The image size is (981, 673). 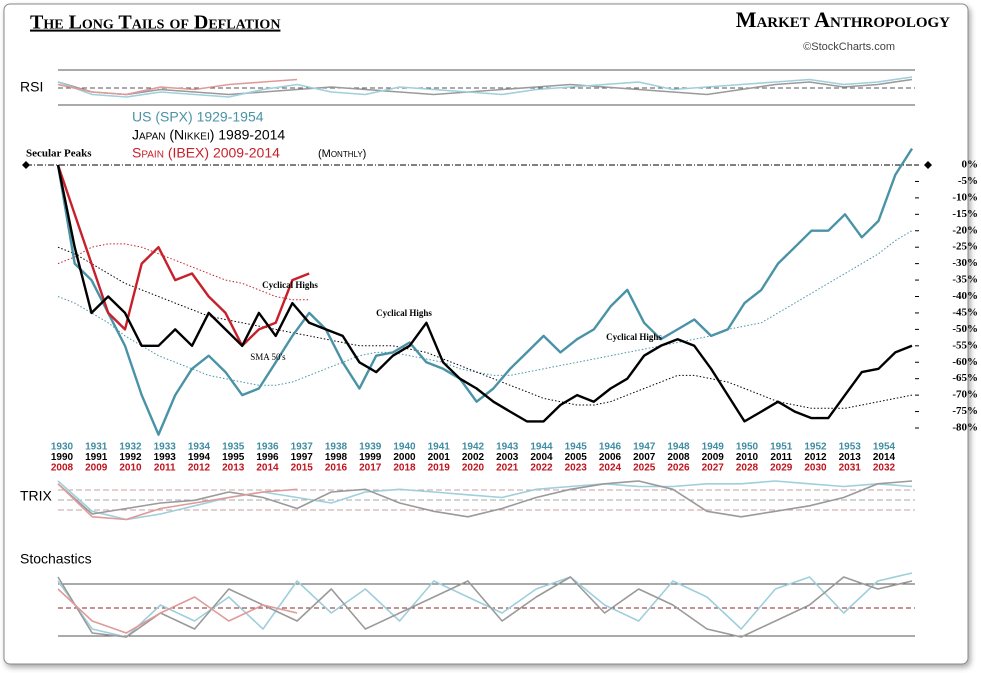 What do you see at coordinates (342, 154) in the screenshot?
I see `legend-note: (Monthly)` at bounding box center [342, 154].